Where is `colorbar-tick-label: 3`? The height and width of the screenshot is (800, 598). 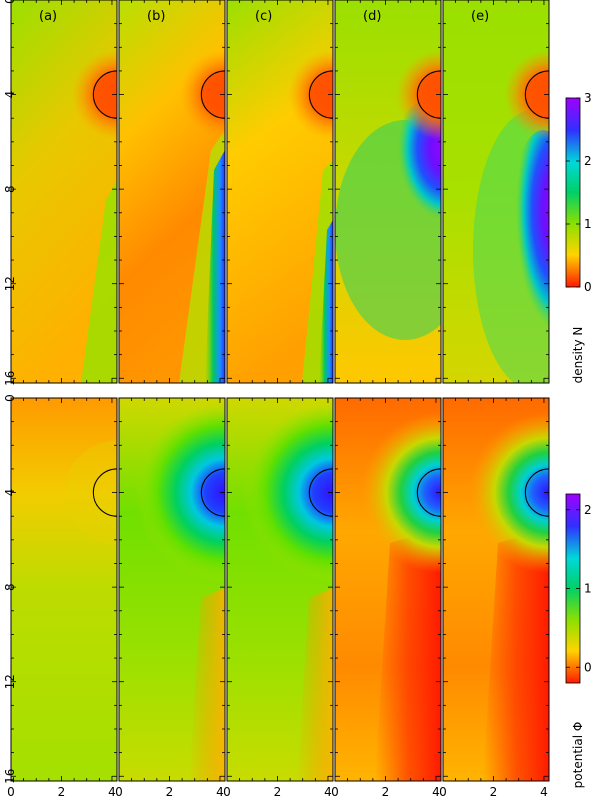
colorbar-tick-label: 3 is located at coordinates (588, 98).